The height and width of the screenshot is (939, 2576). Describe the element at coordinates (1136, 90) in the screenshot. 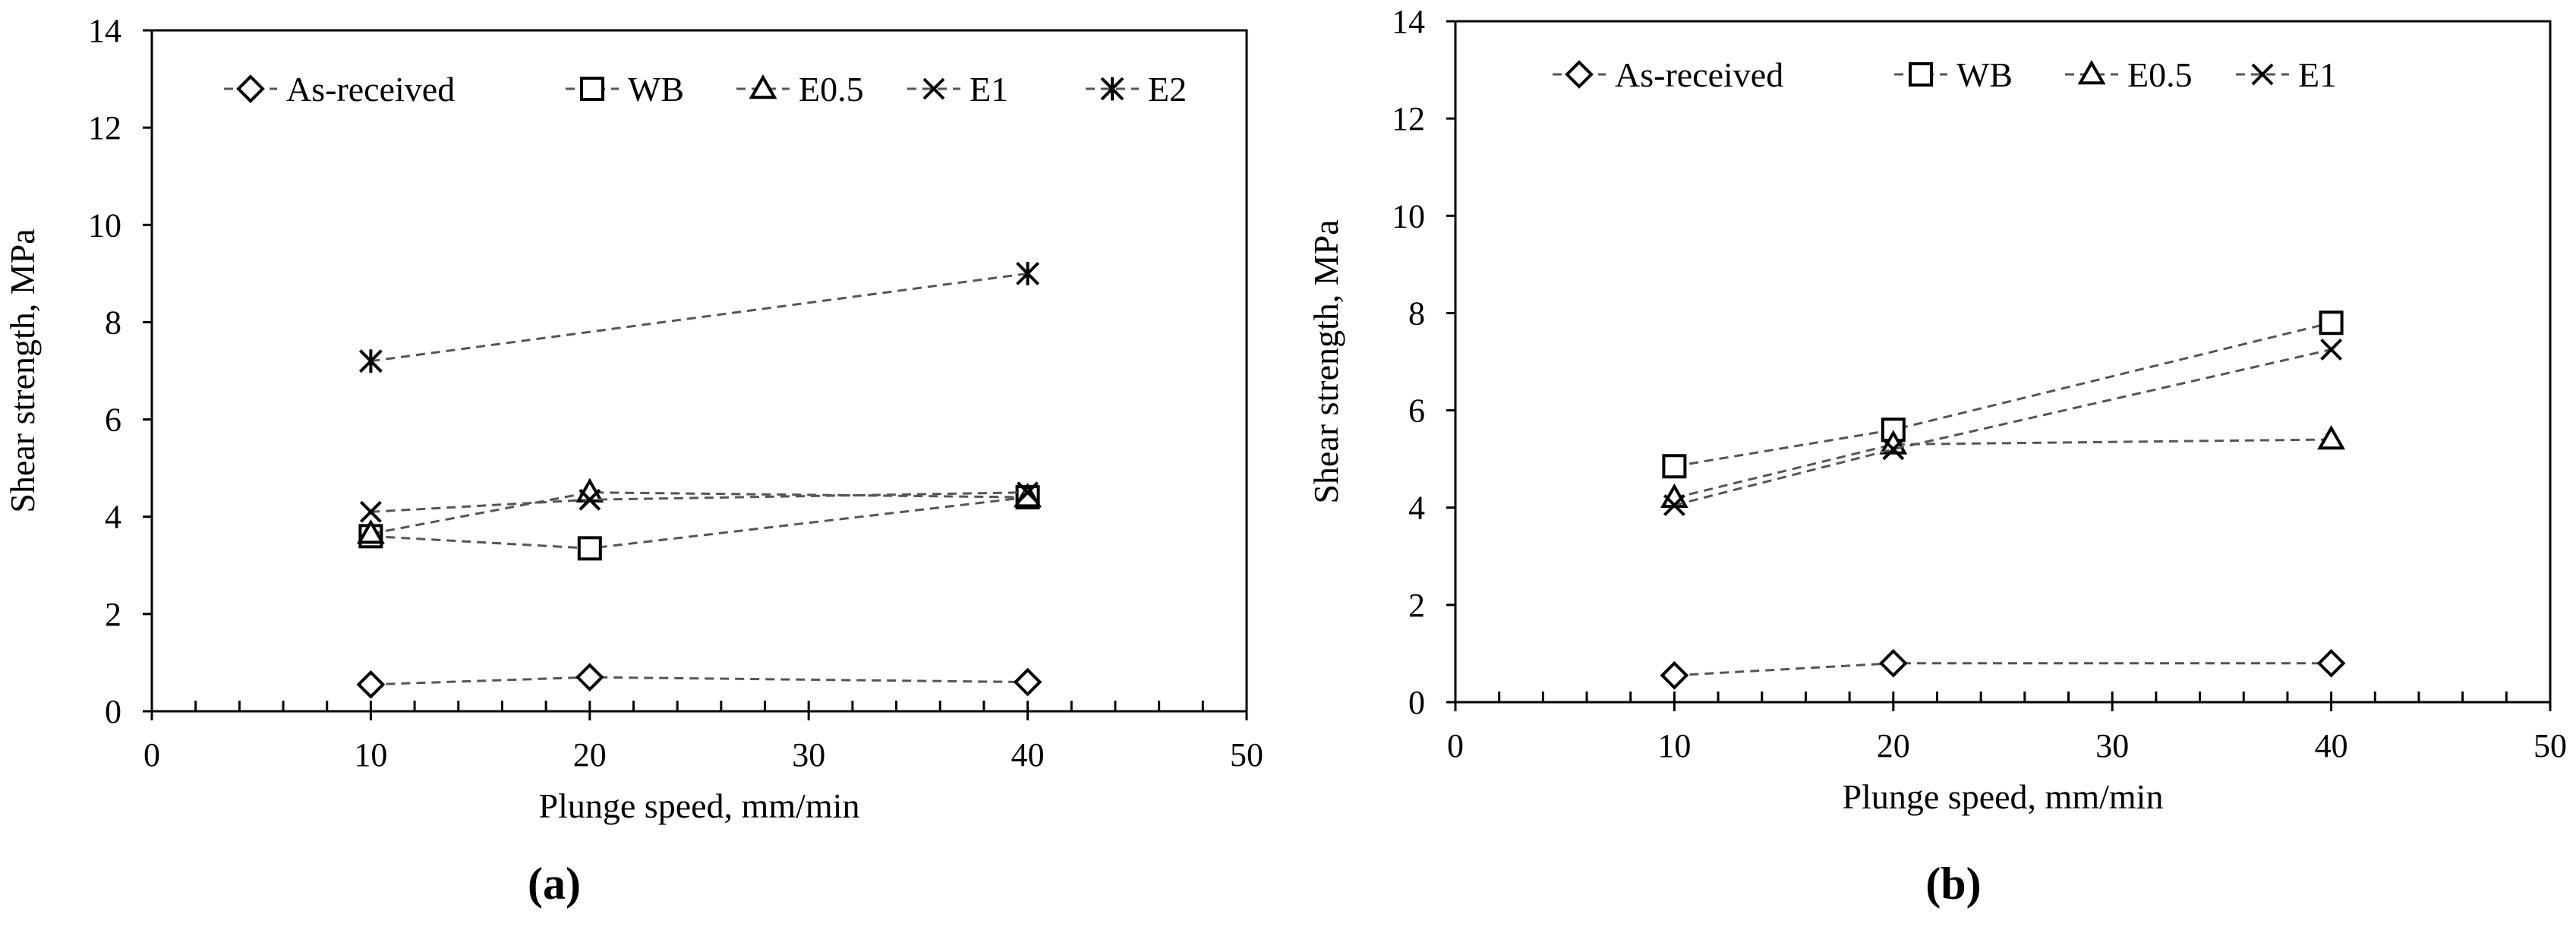

I see `legend-item: E2` at that location.